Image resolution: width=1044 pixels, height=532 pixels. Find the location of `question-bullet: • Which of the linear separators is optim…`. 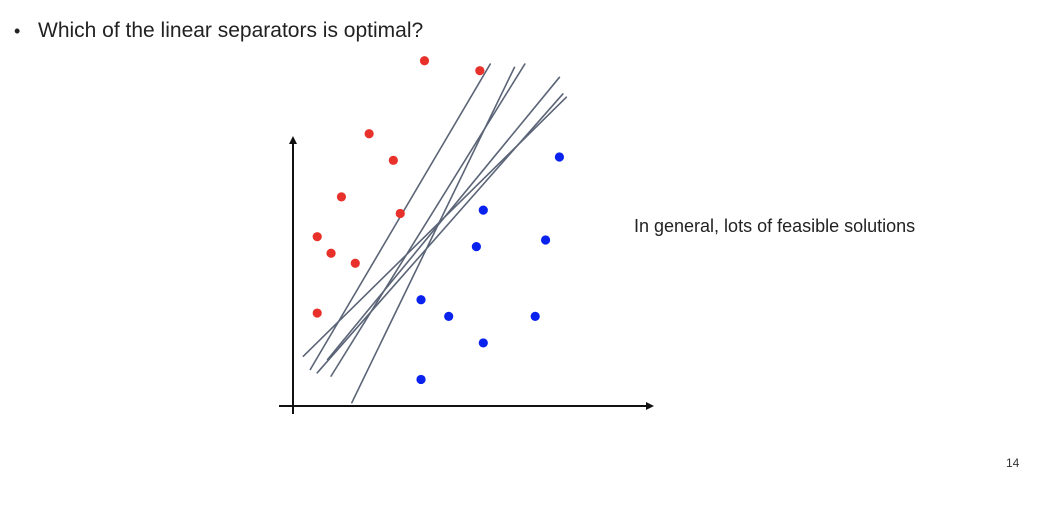

question-bullet: • Which of the linear separators is optim… is located at coordinates (218, 31).